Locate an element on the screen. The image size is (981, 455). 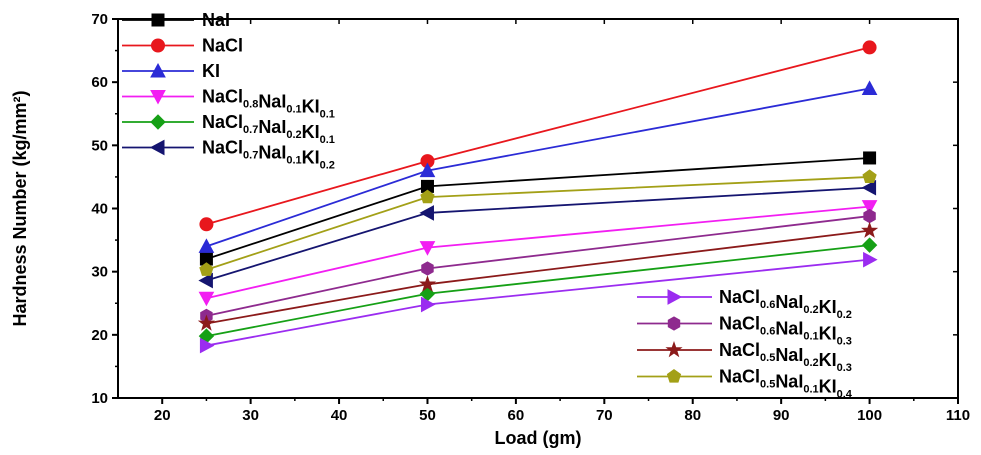
legend-entry: NaCl0.7NaI0.2KI0.1 is located at coordinates (228, 129).